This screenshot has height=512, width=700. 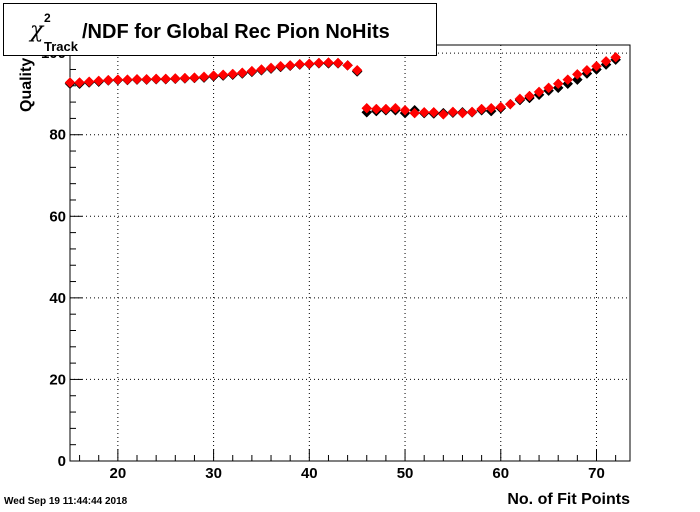 What do you see at coordinates (57, 298) in the screenshot?
I see `y-tick-label: 40` at bounding box center [57, 298].